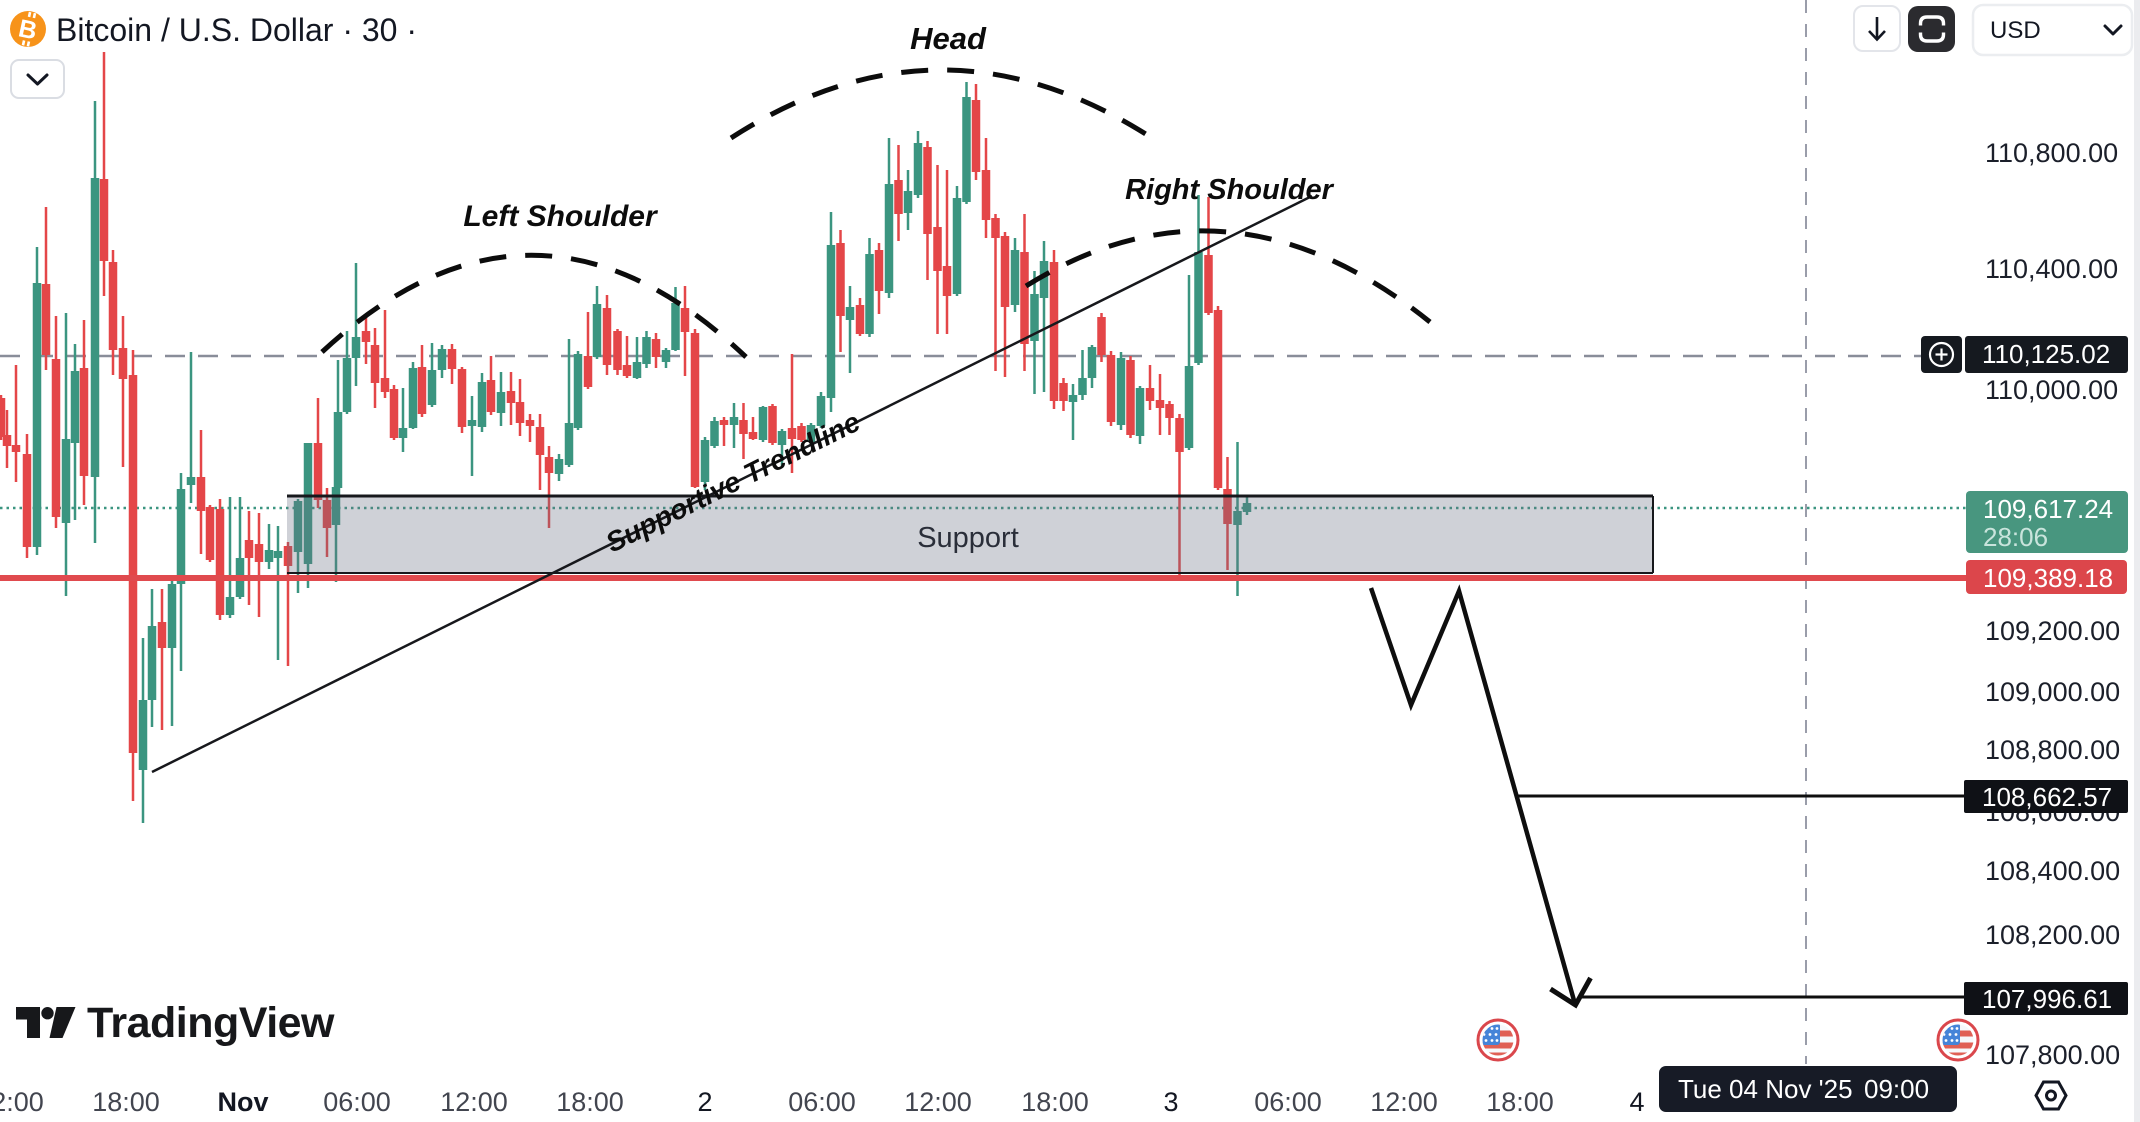 The width and height of the screenshot is (2140, 1122). Describe the element at coordinates (2052, 935) in the screenshot. I see `svg-text: 108,200.00` at that location.